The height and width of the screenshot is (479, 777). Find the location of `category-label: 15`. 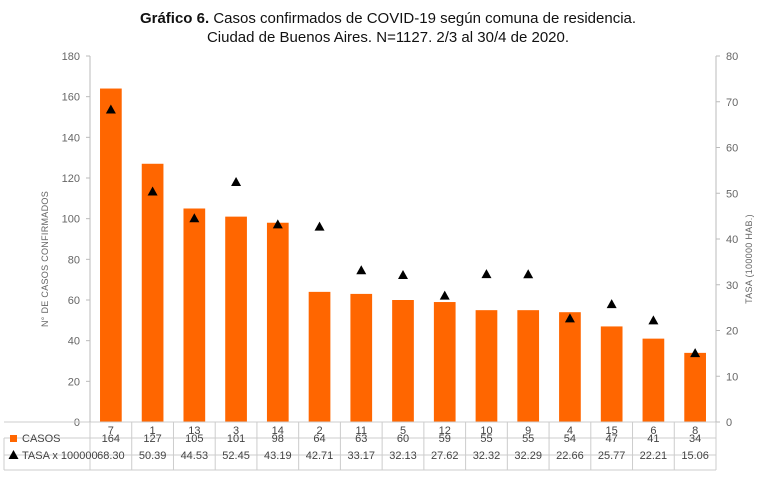

category-label: 15 is located at coordinates (612, 431).